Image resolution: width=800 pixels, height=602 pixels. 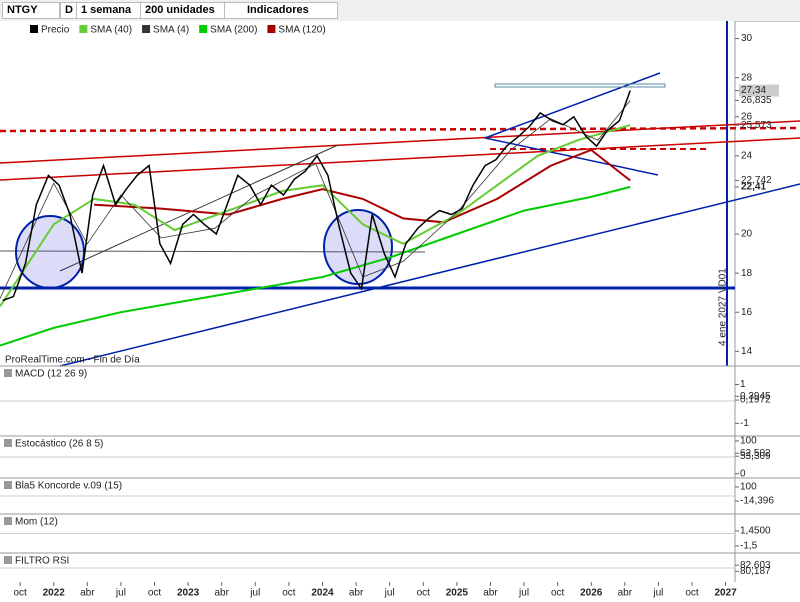 What do you see at coordinates (747, 77) in the screenshot?
I see `y-tick-label: 28` at bounding box center [747, 77].